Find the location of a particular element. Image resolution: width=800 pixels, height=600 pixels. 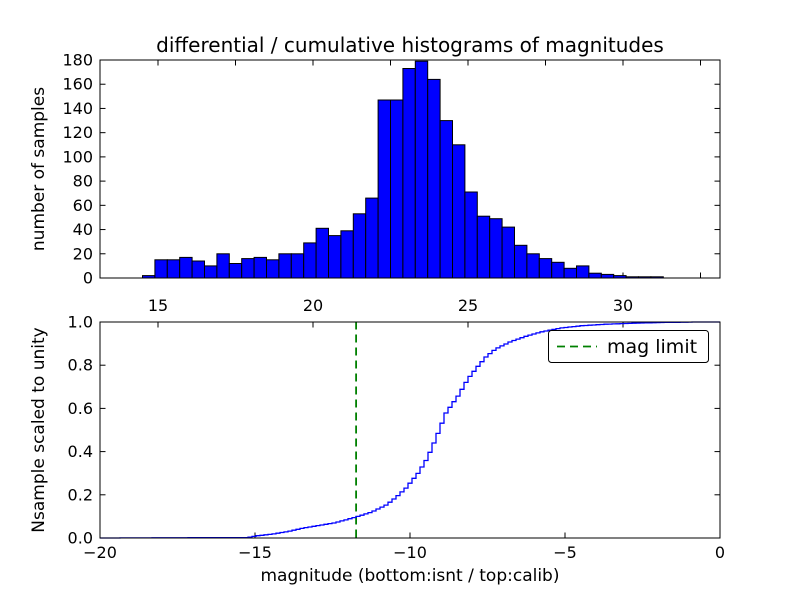

svg-text: −15 is located at coordinates (255, 552).